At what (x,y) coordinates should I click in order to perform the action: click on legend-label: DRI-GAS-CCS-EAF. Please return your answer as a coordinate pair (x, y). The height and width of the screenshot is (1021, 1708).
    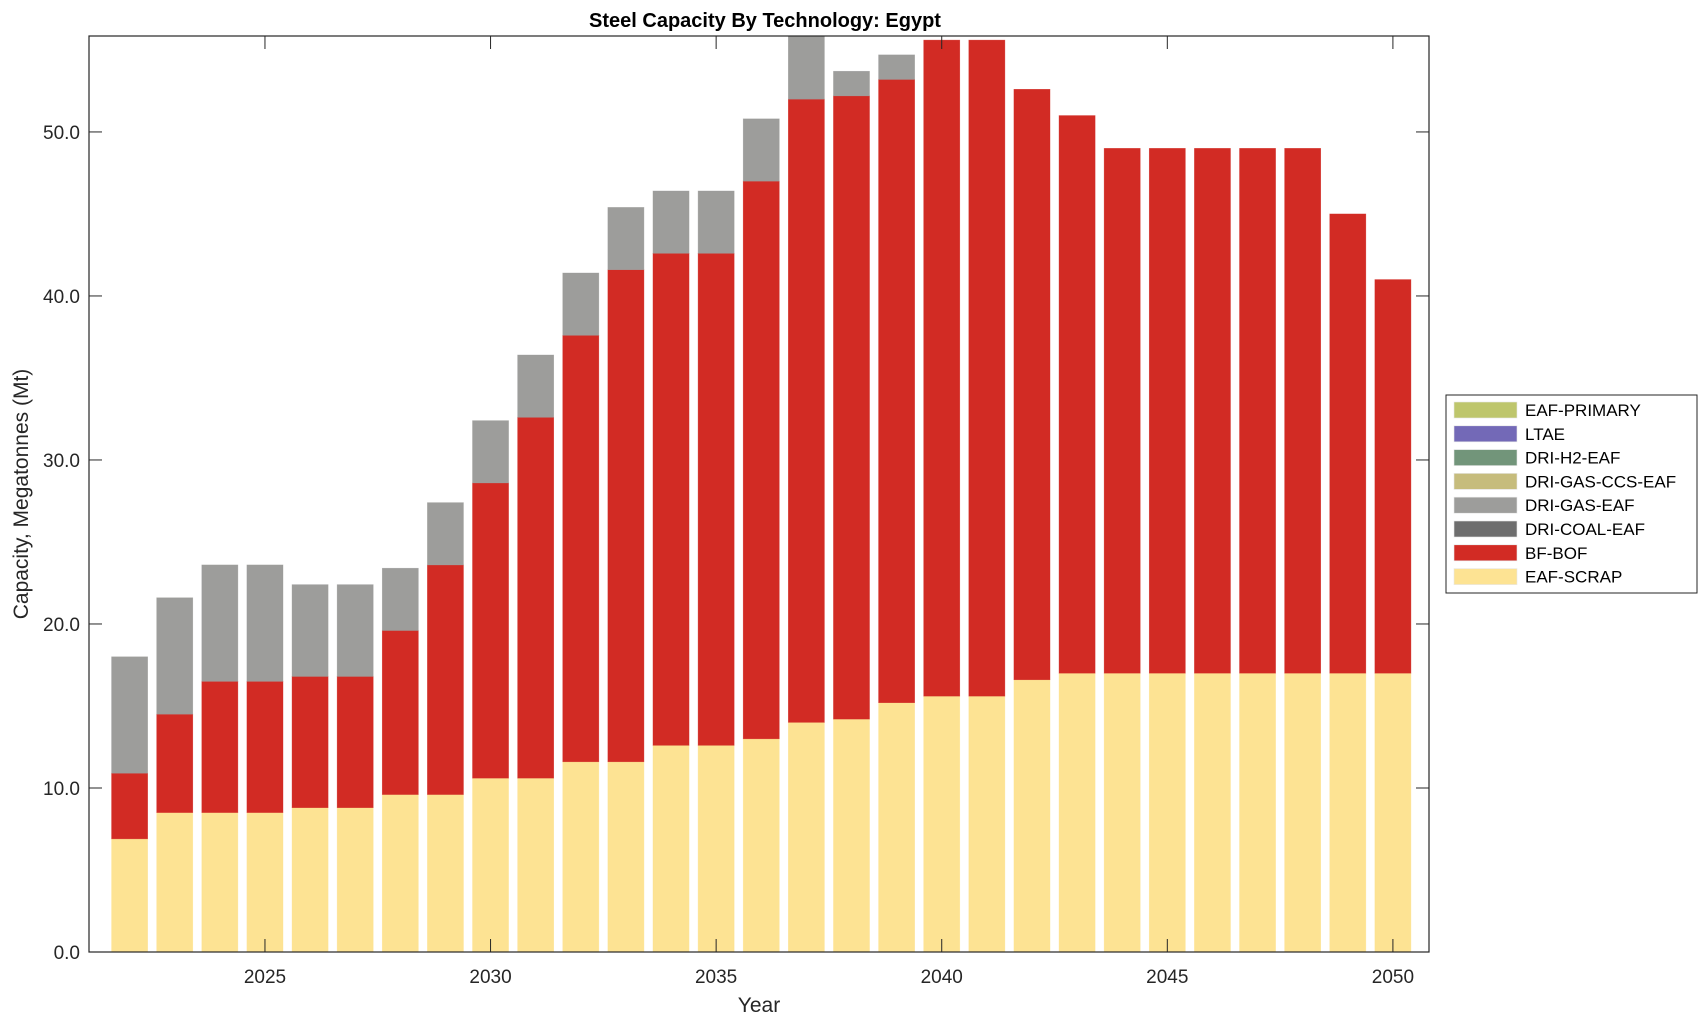
    Looking at the image, I should click on (1600, 481).